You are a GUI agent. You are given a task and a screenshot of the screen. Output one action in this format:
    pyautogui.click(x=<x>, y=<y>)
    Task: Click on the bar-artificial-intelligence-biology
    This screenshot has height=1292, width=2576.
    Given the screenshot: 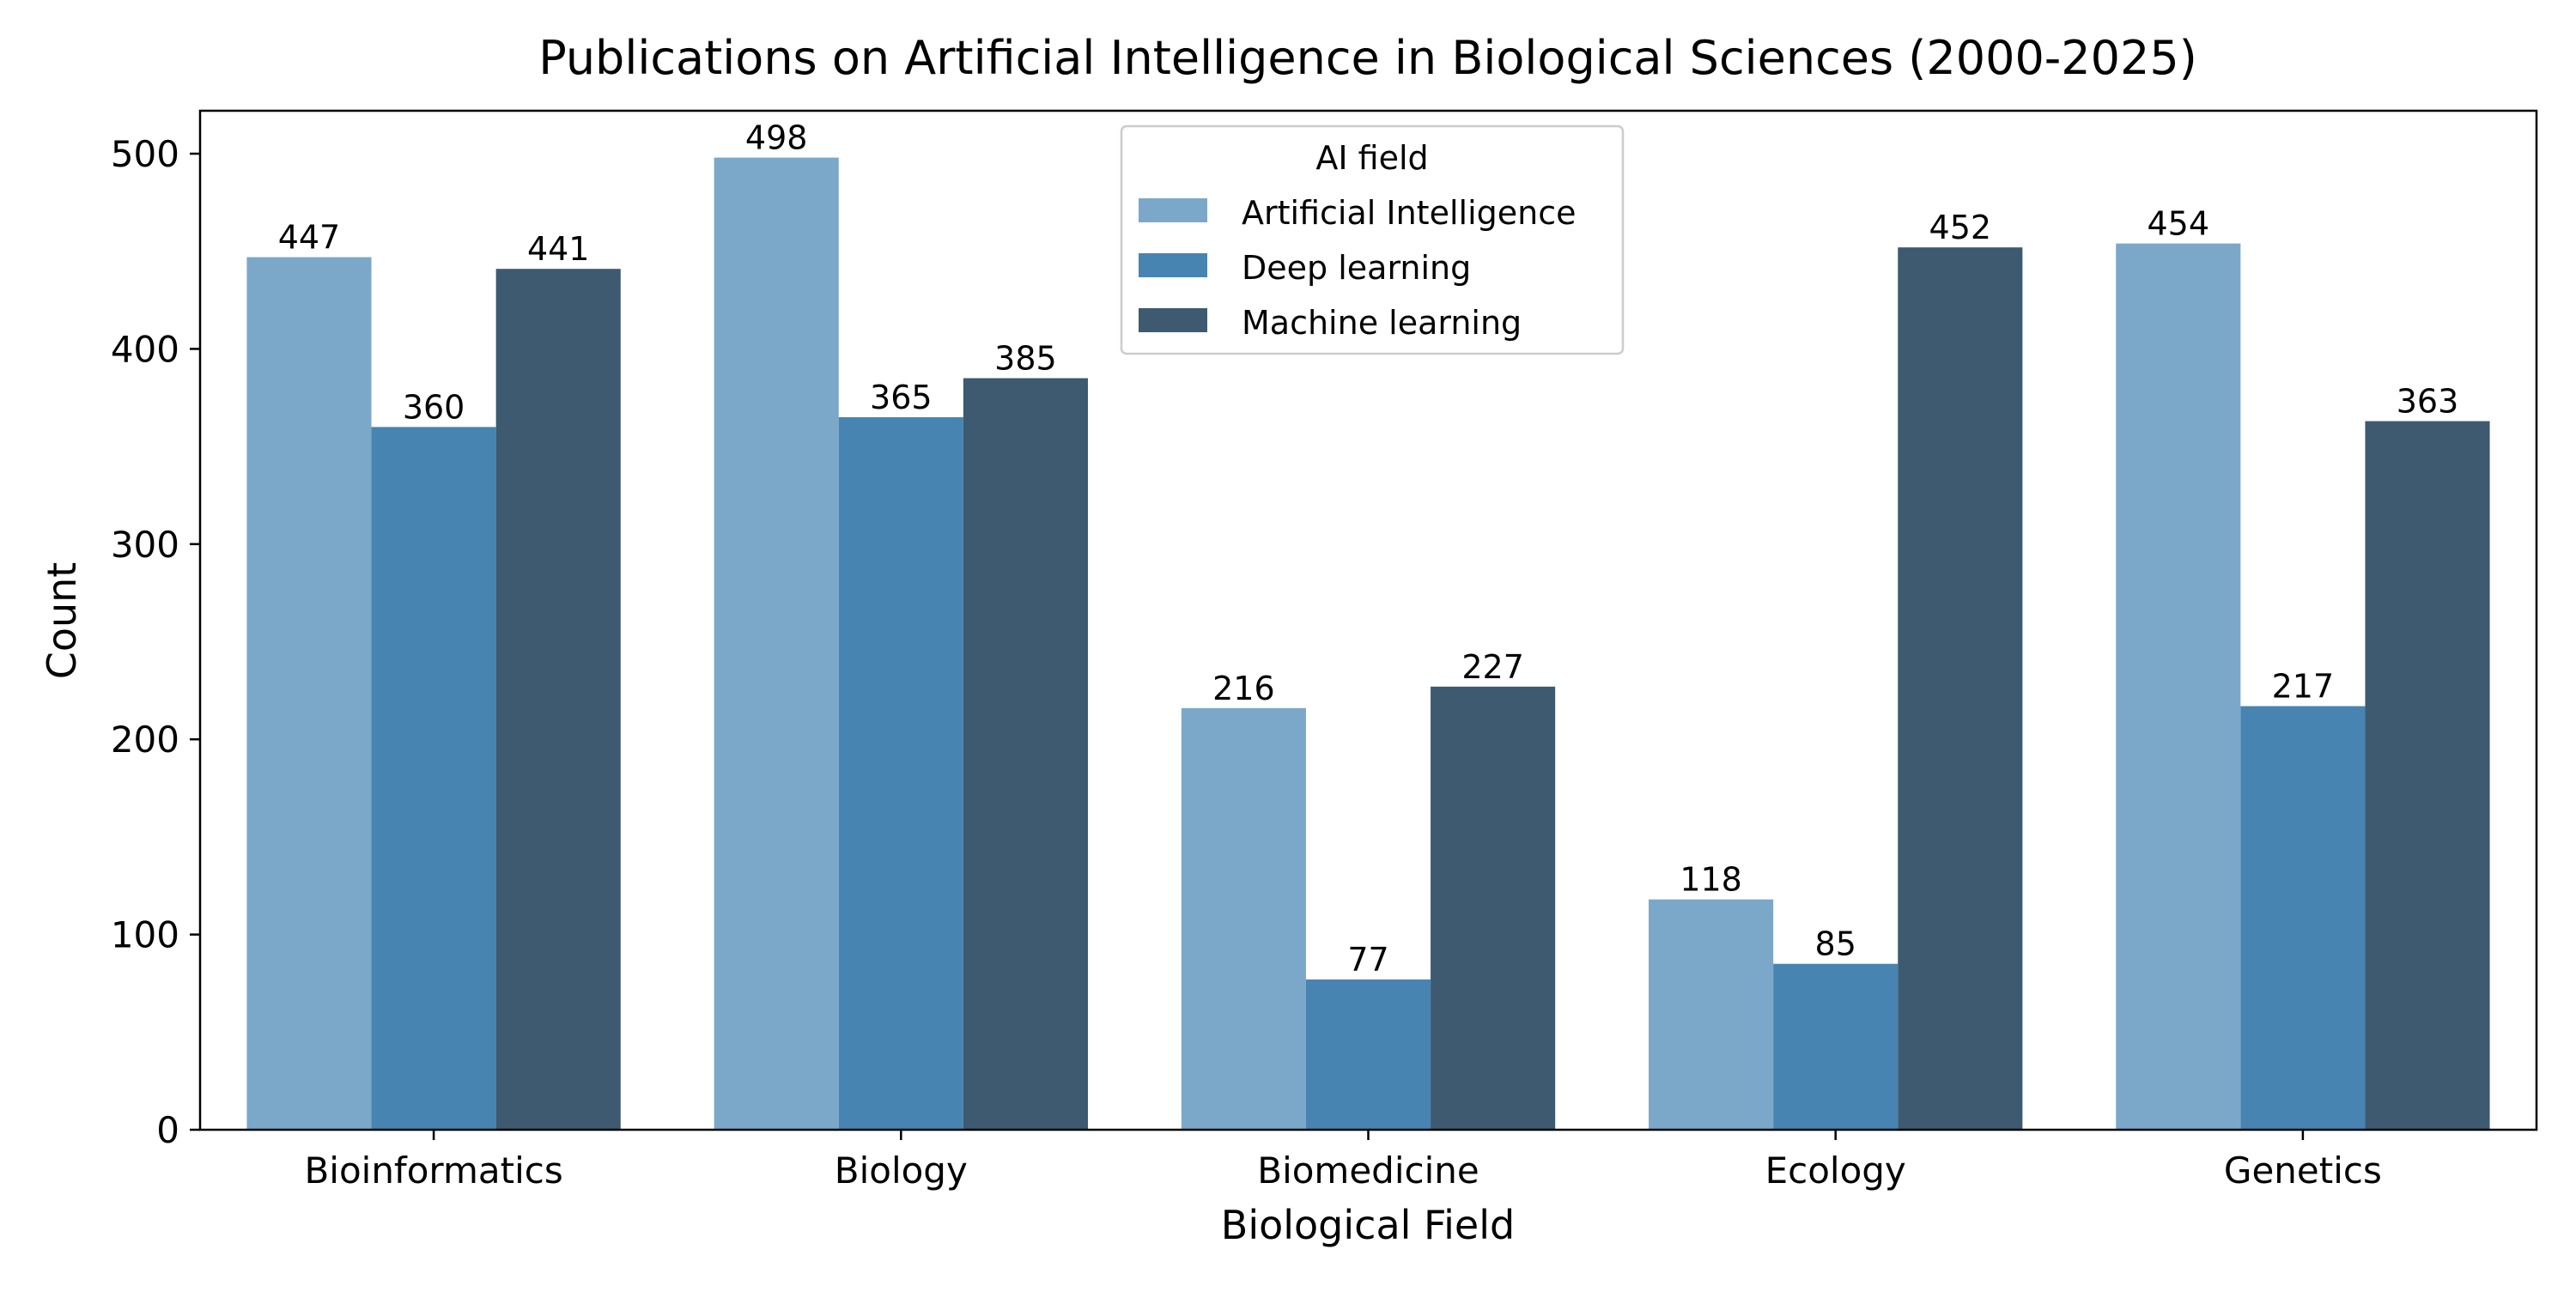 What is the action you would take?
    pyautogui.click(x=777, y=643)
    